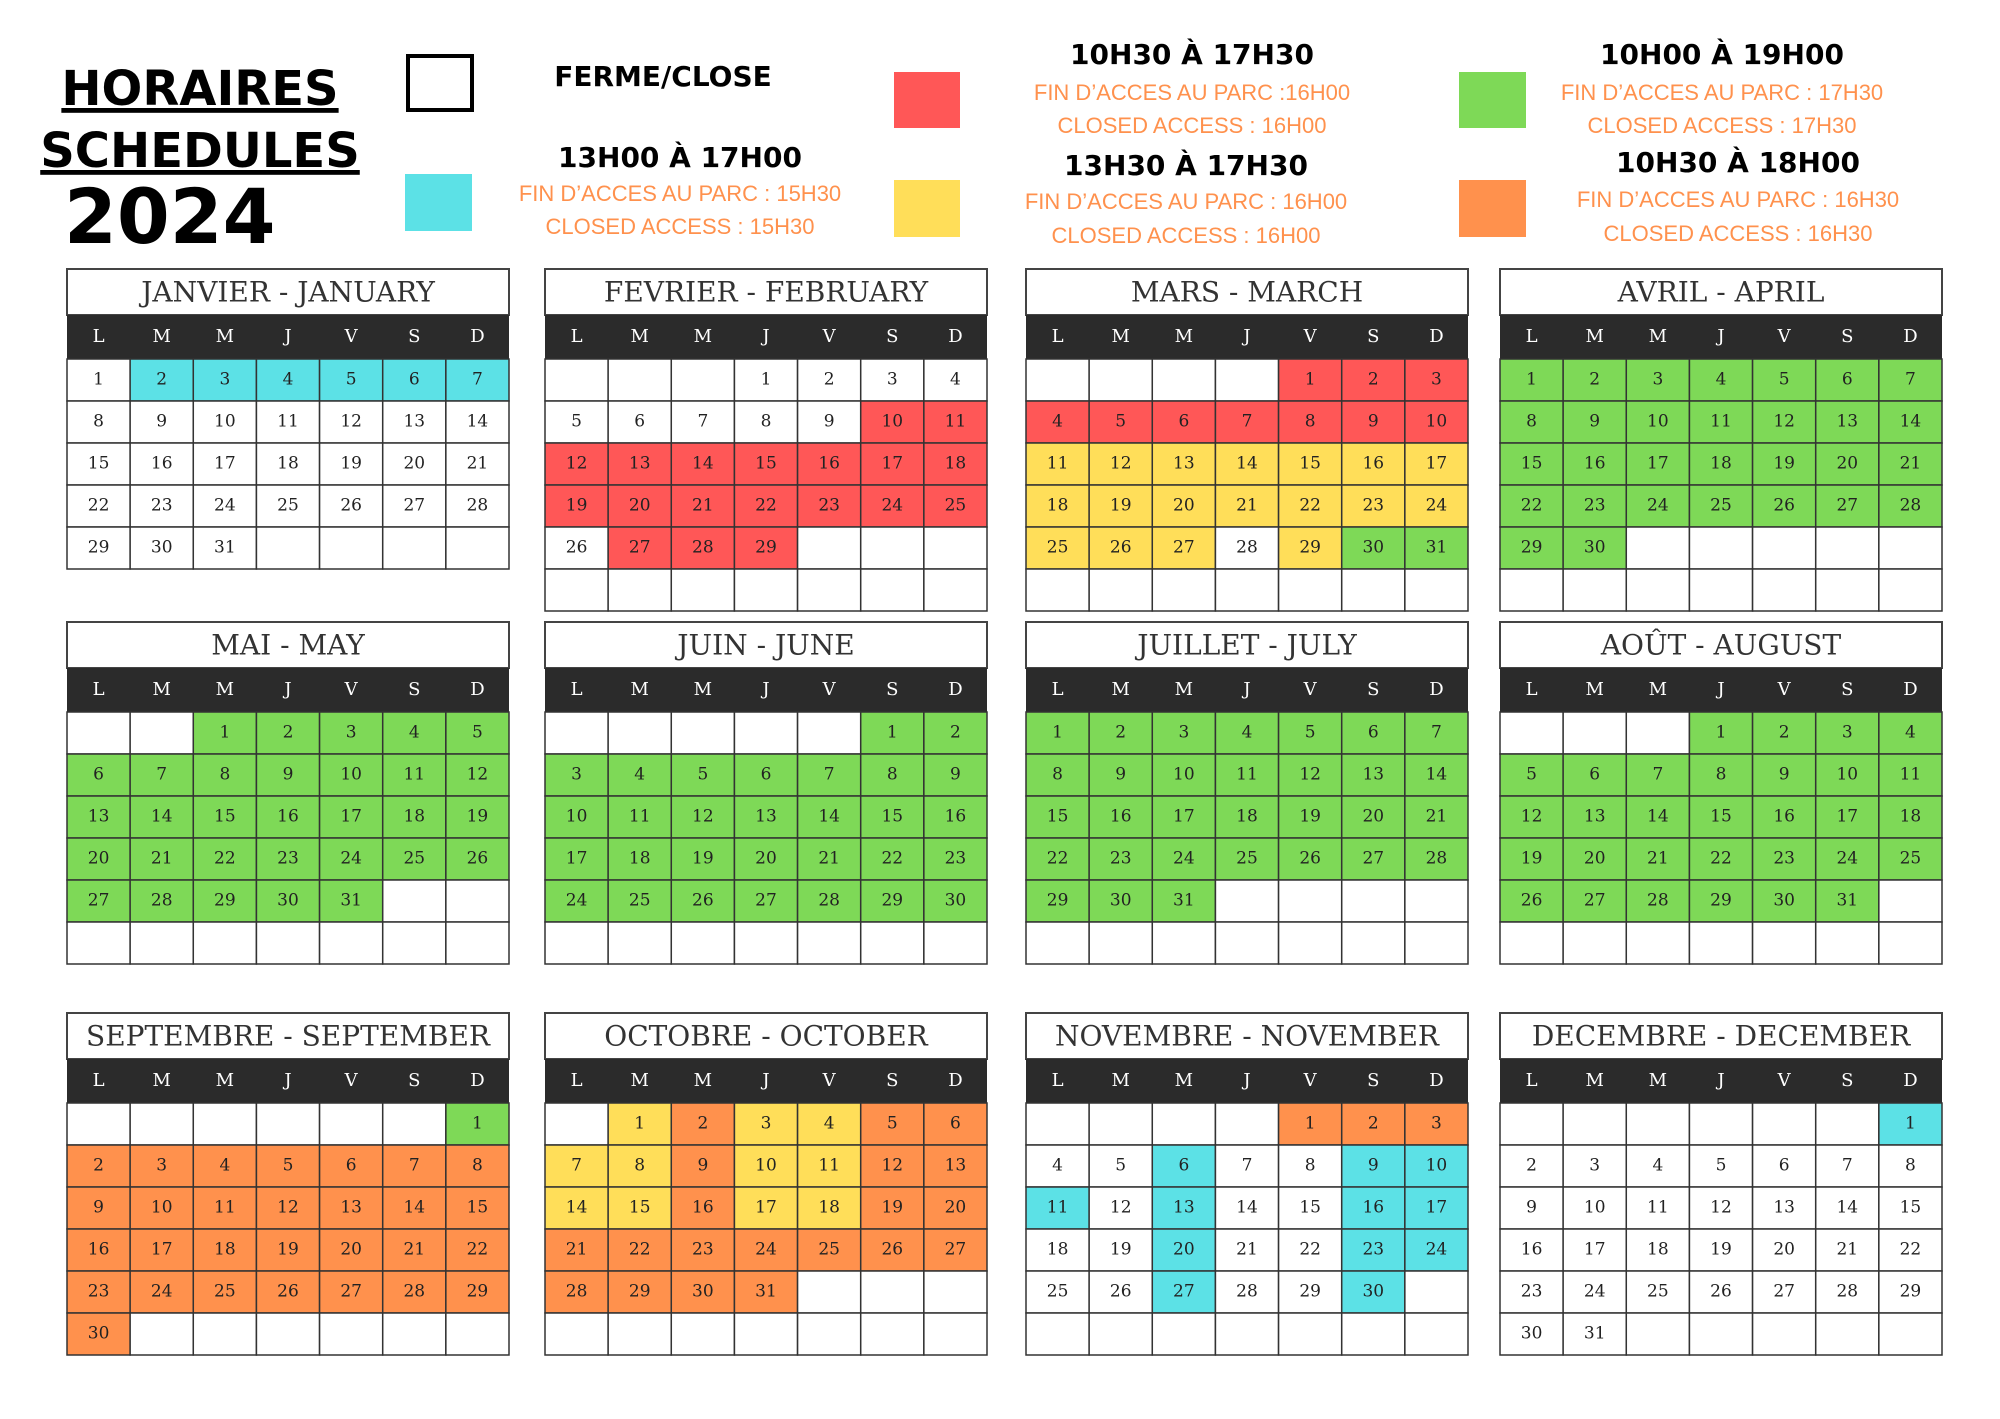 Image resolution: width=2000 pixels, height=1419 pixels. Describe the element at coordinates (1058, 464) in the screenshot. I see `day-number: 11` at that location.